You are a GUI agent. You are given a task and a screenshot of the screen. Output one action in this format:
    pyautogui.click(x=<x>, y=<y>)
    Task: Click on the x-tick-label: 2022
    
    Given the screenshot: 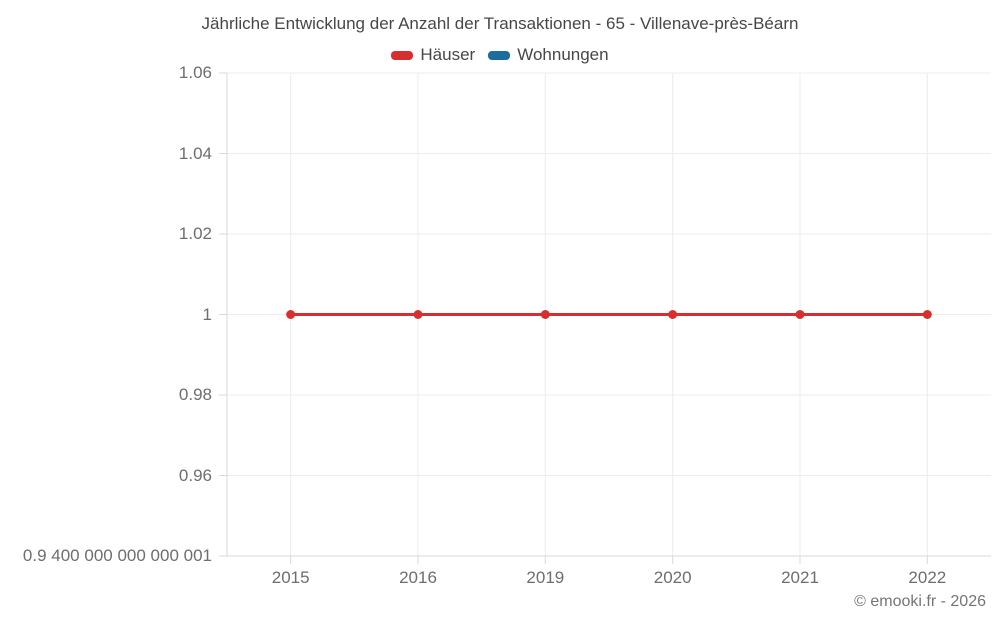 What is the action you would take?
    pyautogui.click(x=927, y=577)
    